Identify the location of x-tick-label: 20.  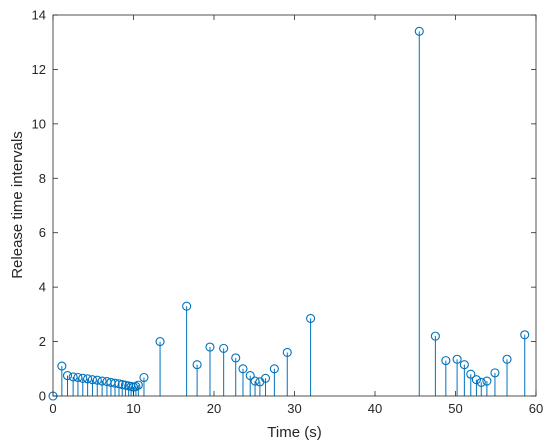
(214, 408).